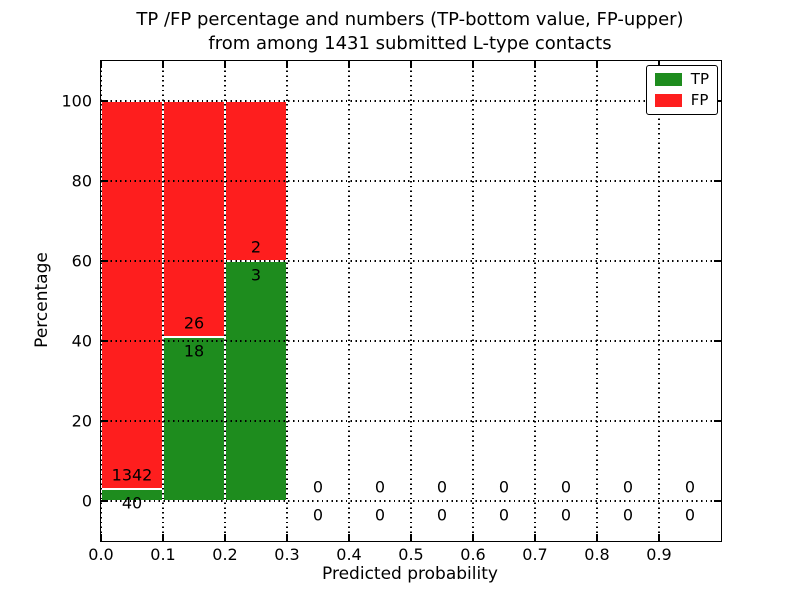 This screenshot has height=600, width=800. I want to click on y-tick-label: 40, so click(81, 341).